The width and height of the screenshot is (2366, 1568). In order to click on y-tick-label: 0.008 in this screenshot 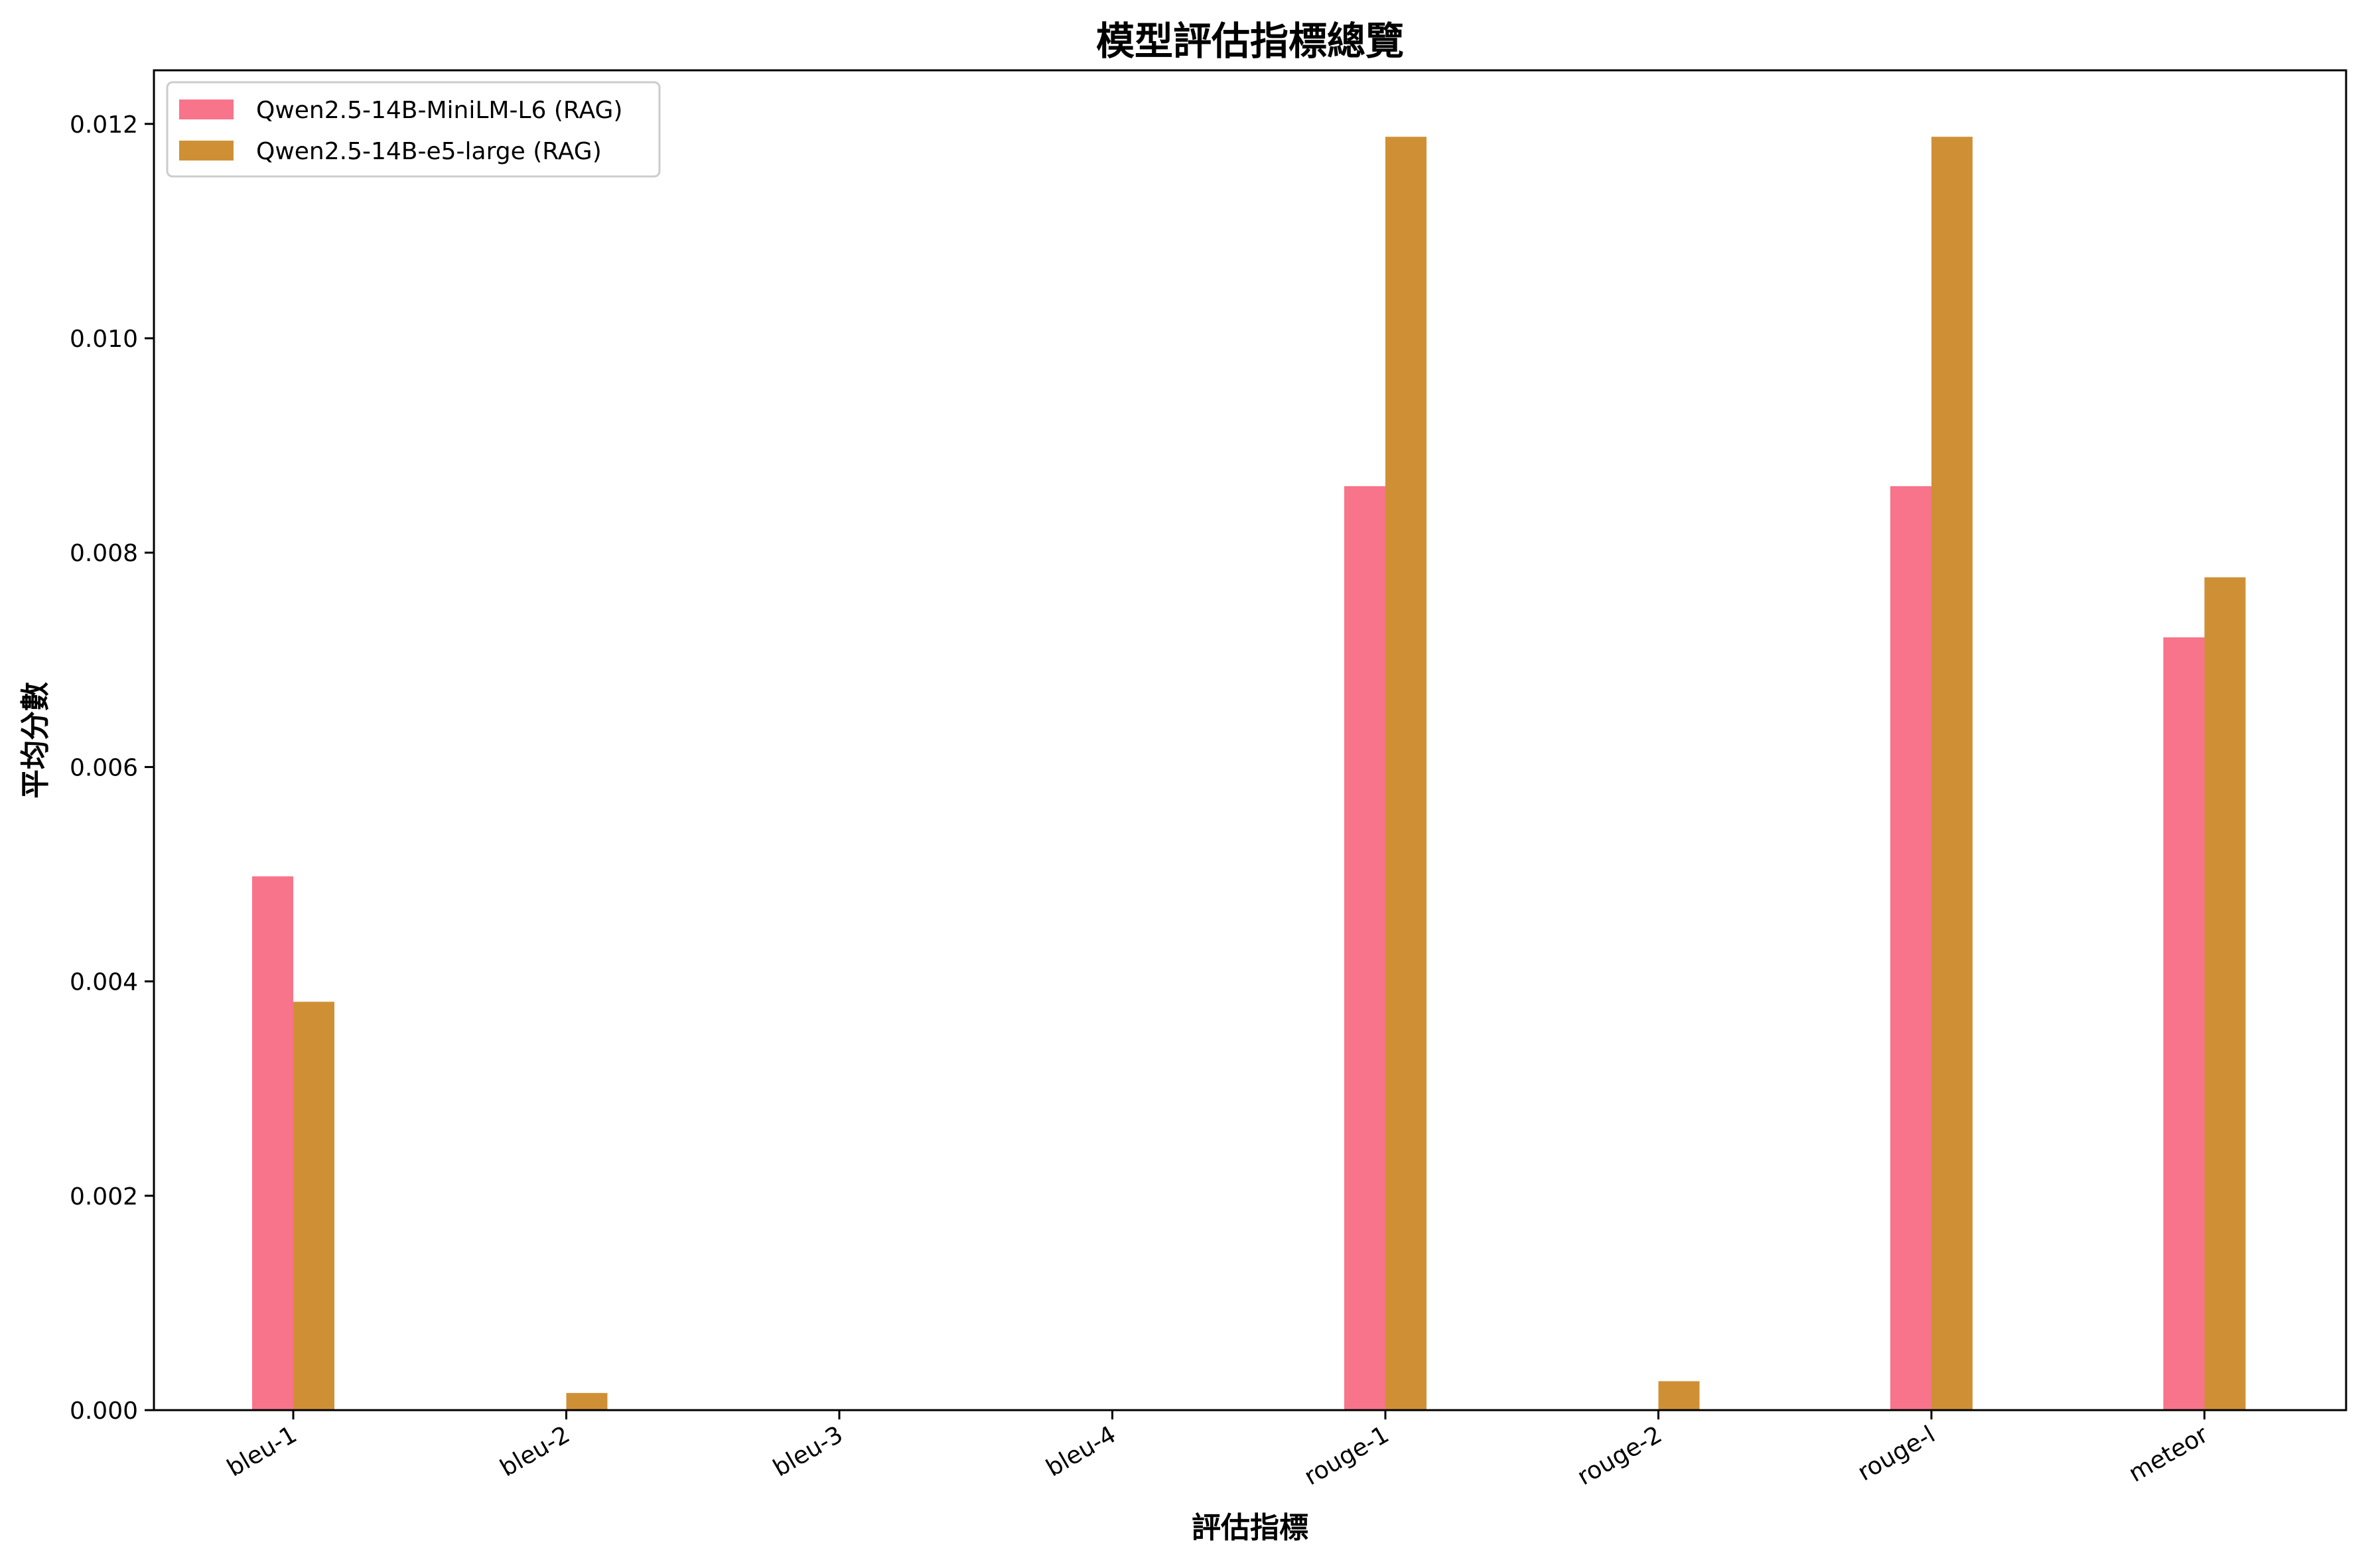, I will do `click(104, 554)`.